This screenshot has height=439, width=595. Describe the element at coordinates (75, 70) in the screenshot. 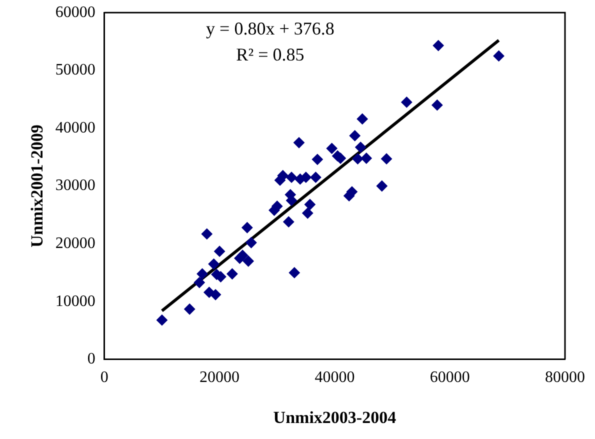

I see `y-tick-label: 50000` at that location.